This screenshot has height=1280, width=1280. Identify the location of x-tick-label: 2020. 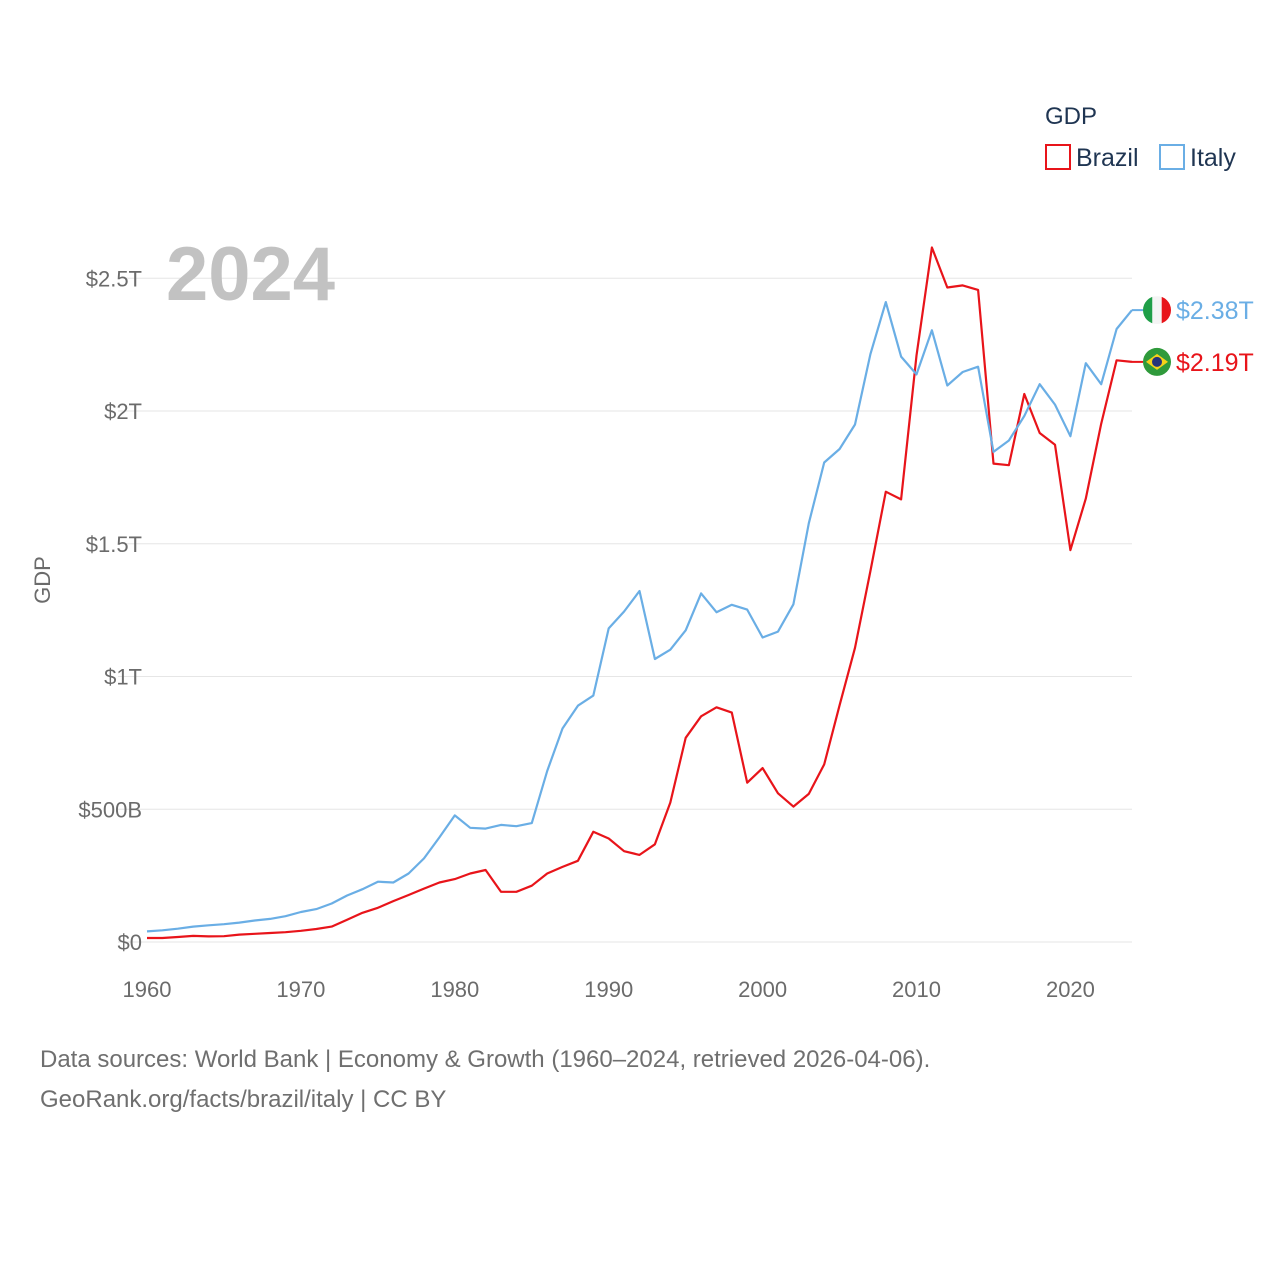
(1070, 989).